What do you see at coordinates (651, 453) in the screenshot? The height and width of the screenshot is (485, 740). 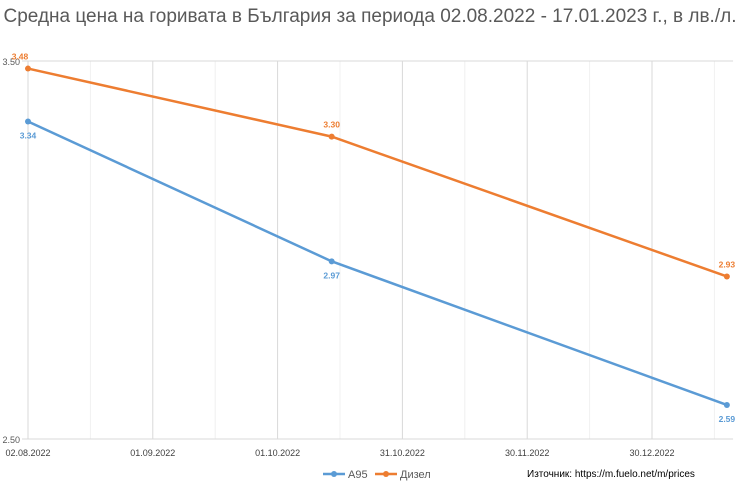 I see `x-tick-label: 30.12.2022` at bounding box center [651, 453].